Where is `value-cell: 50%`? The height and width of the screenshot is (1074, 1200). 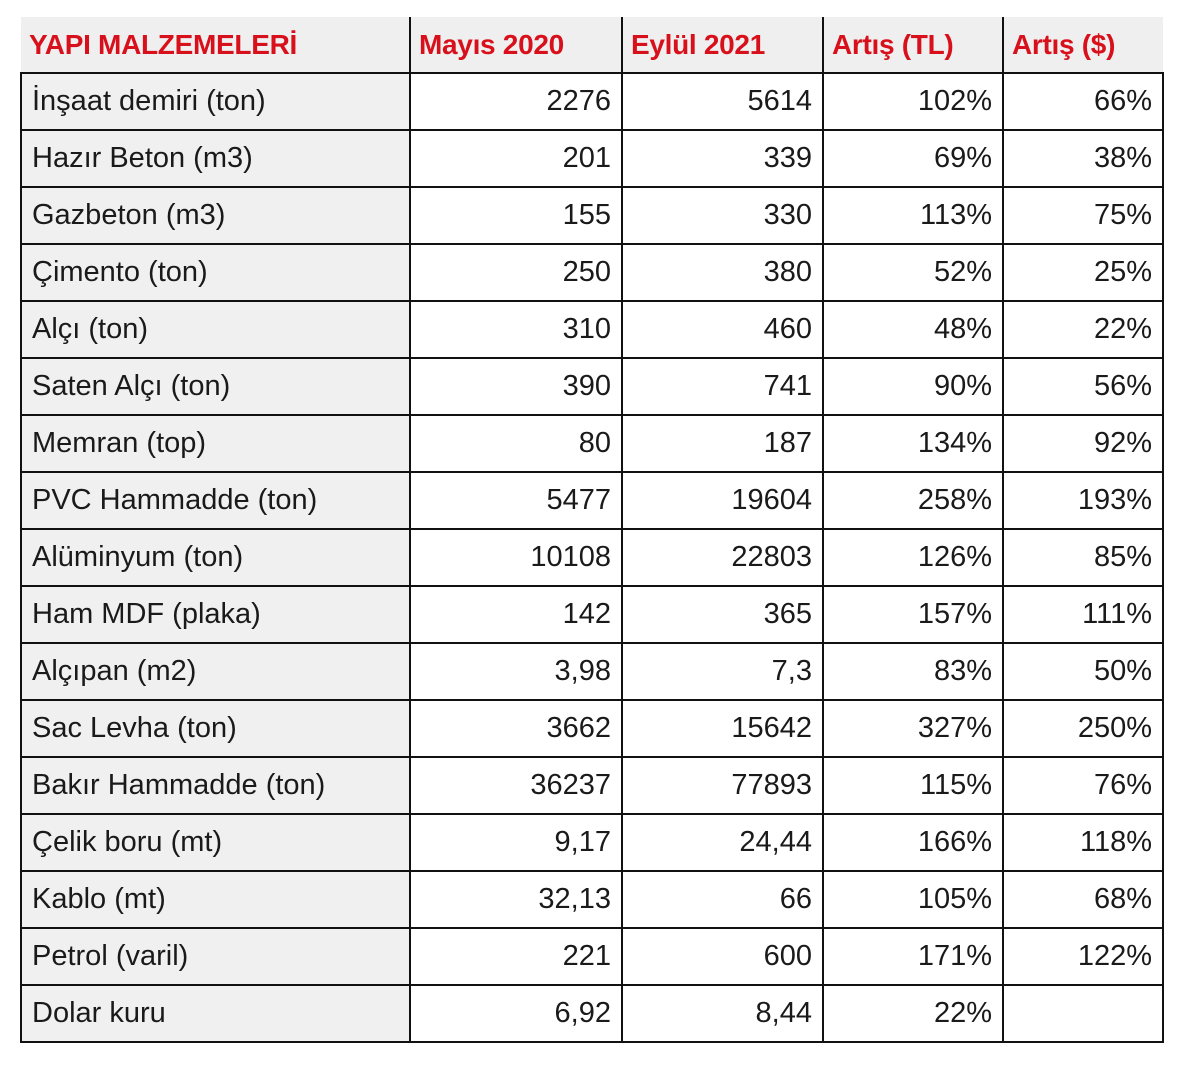 value-cell: 50% is located at coordinates (1083, 671).